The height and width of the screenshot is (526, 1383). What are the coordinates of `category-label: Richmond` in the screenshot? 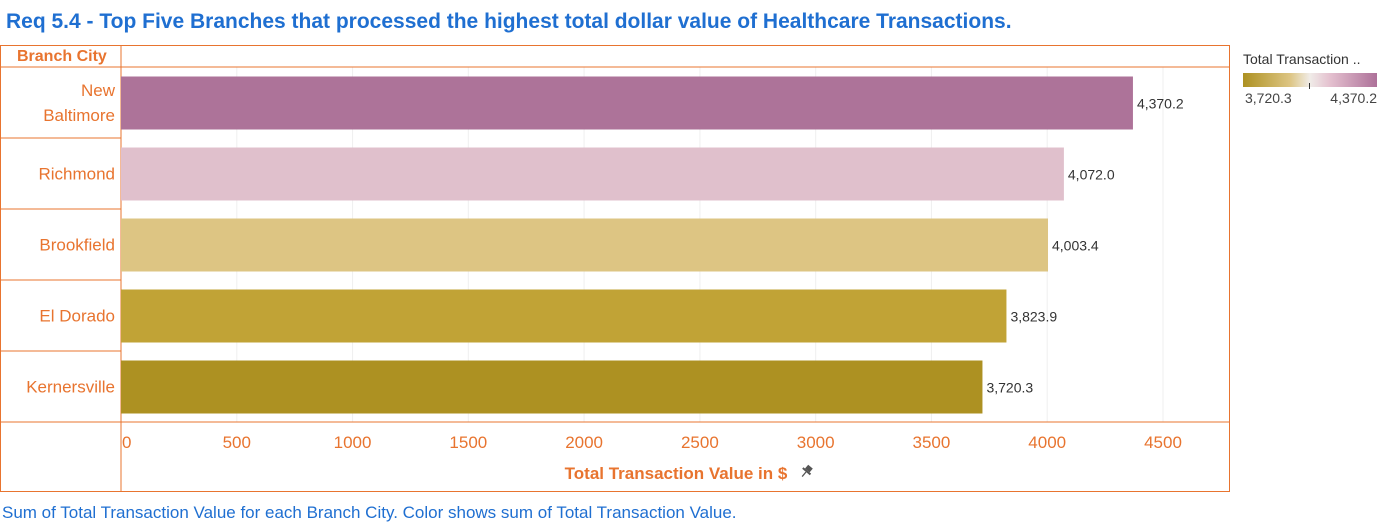 It's located at (76, 174).